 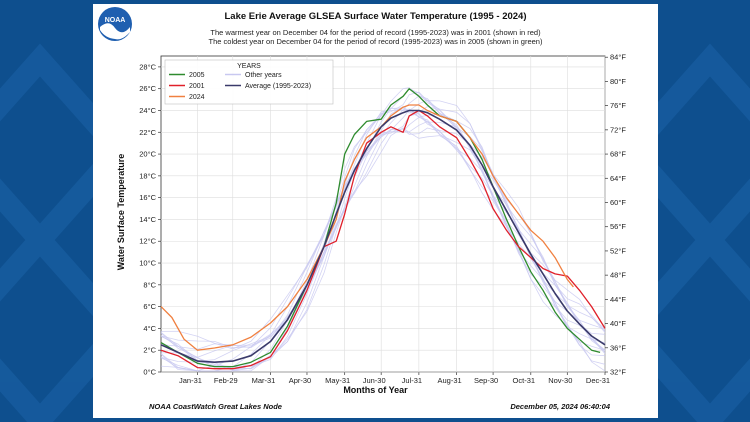 I want to click on x-axis-label: Months of Year, so click(x=375, y=390).